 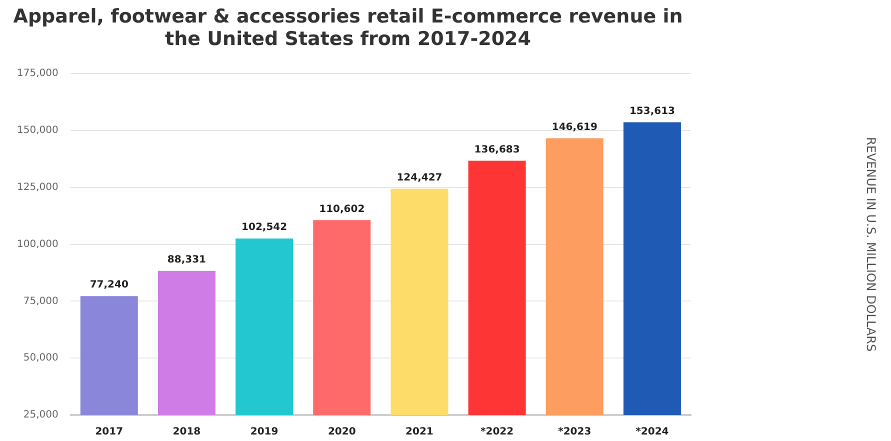 I want to click on y-tick-label: 25,000, so click(x=40, y=415).